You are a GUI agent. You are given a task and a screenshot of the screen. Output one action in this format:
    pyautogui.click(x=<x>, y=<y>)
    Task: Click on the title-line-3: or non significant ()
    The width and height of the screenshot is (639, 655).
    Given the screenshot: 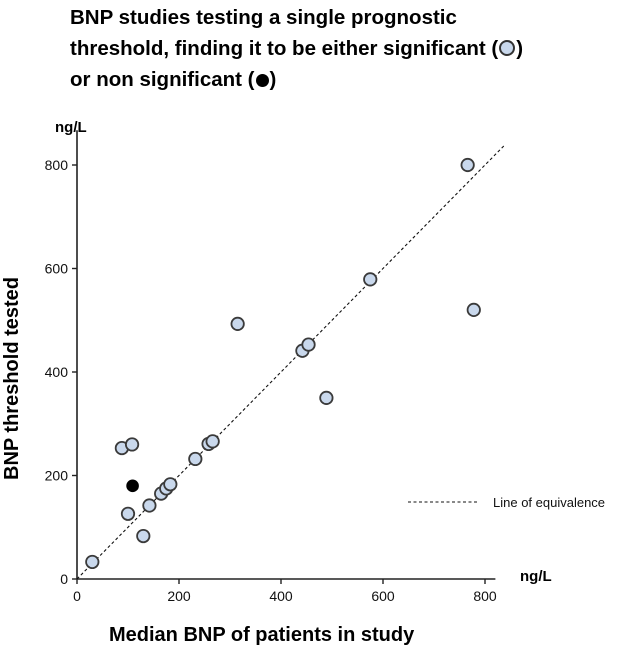 What is the action you would take?
    pyautogui.click(x=350, y=79)
    